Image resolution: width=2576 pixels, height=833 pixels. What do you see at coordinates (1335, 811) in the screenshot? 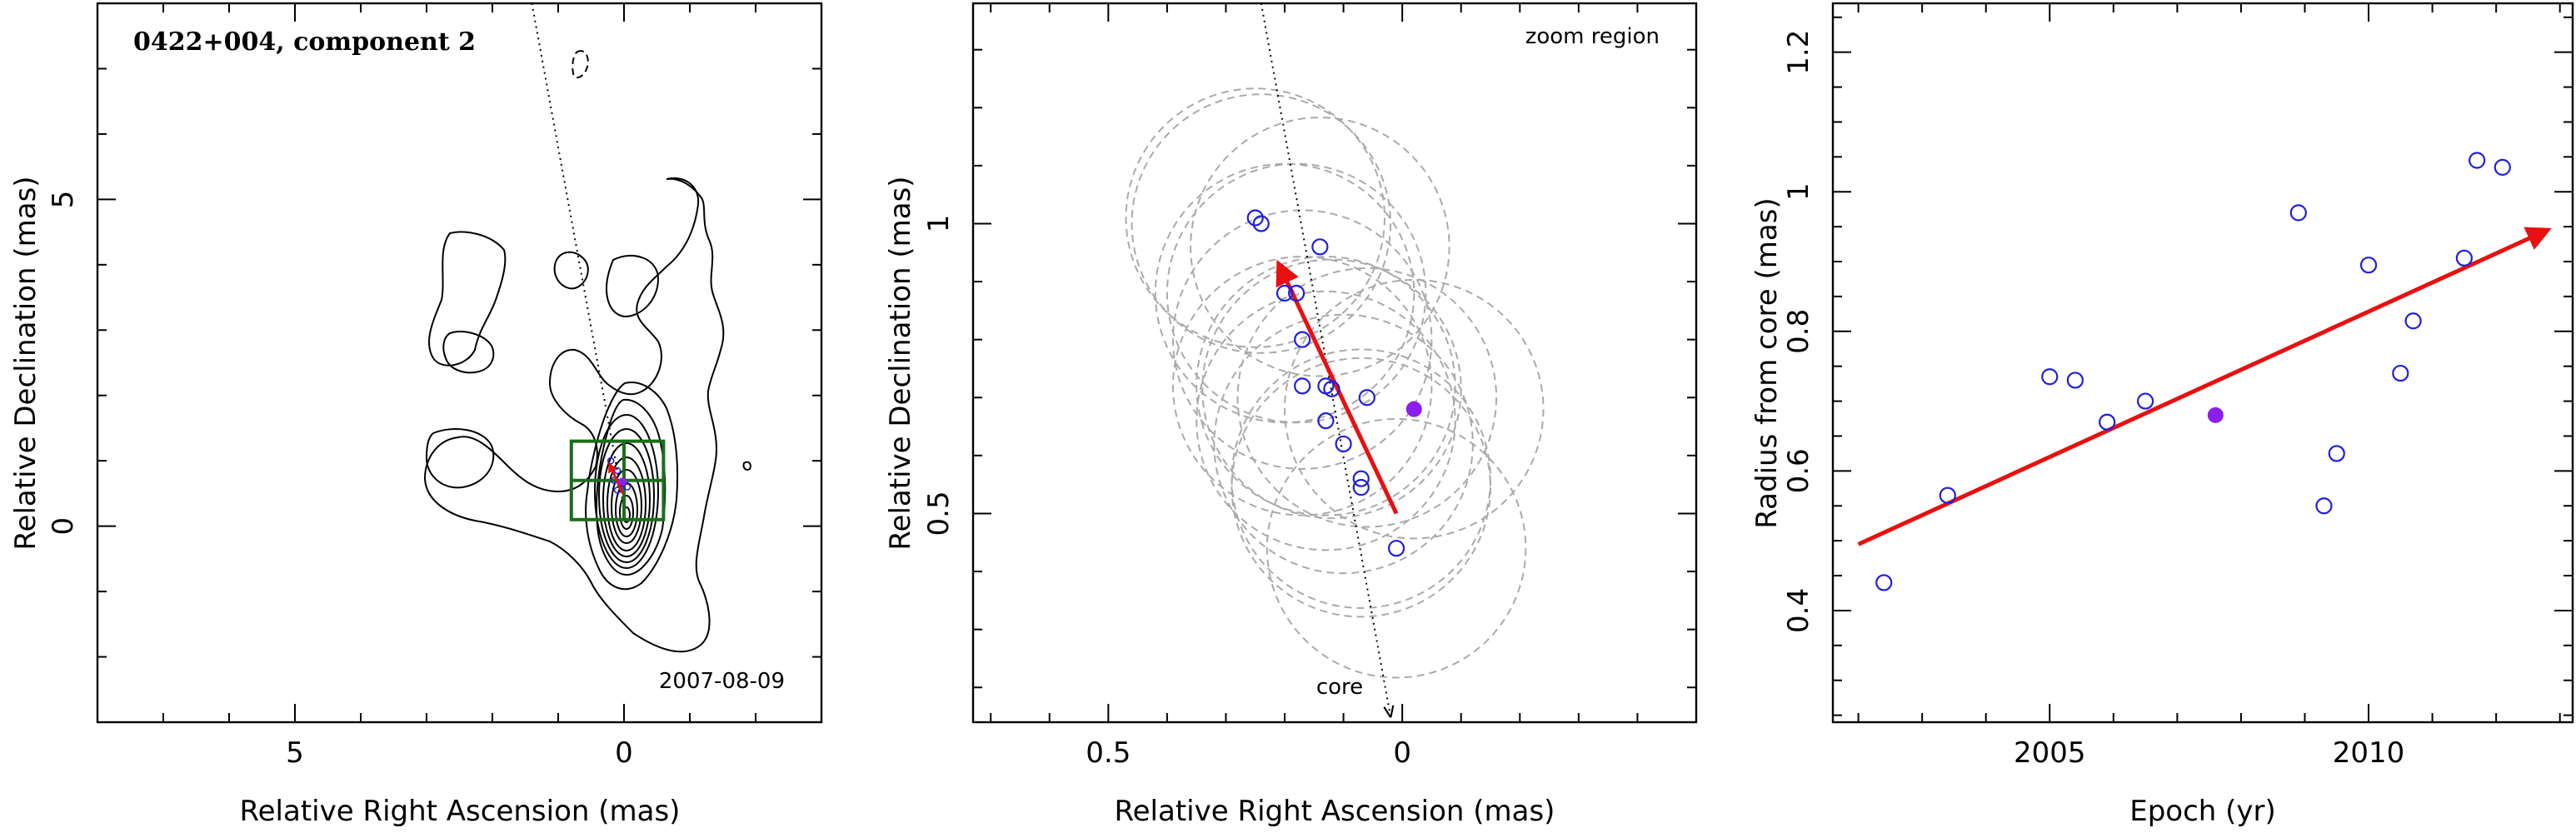
I see `panel2-xlabel: Relative Right Ascension (mas)` at bounding box center [1335, 811].